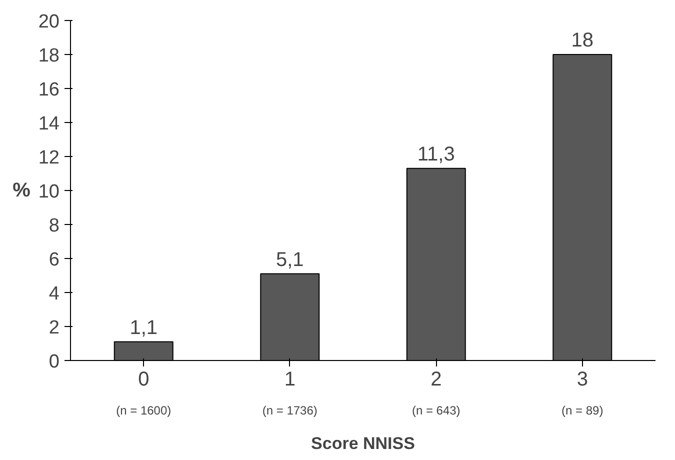  What do you see at coordinates (49, 158) in the screenshot?
I see `y-tick-label: 12` at bounding box center [49, 158].